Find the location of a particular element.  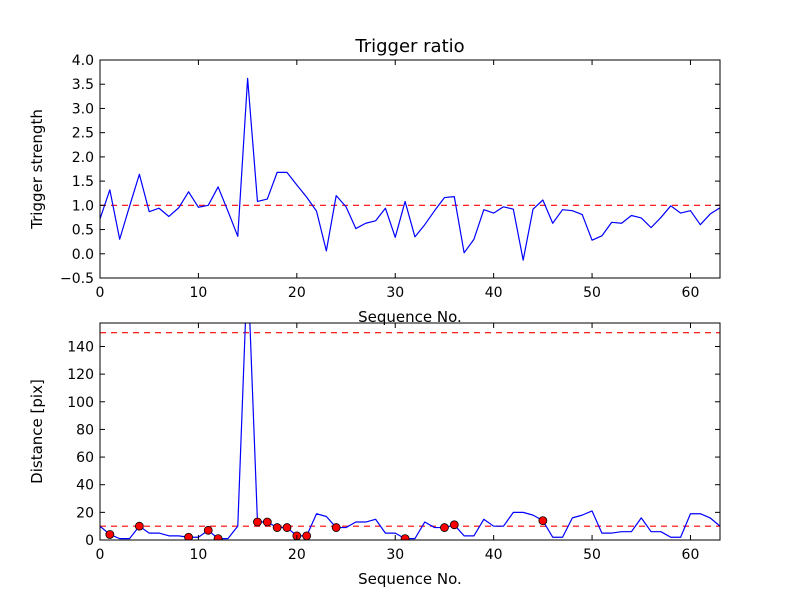

y-tick-label-0-6: 2.5 is located at coordinates (83, 134).